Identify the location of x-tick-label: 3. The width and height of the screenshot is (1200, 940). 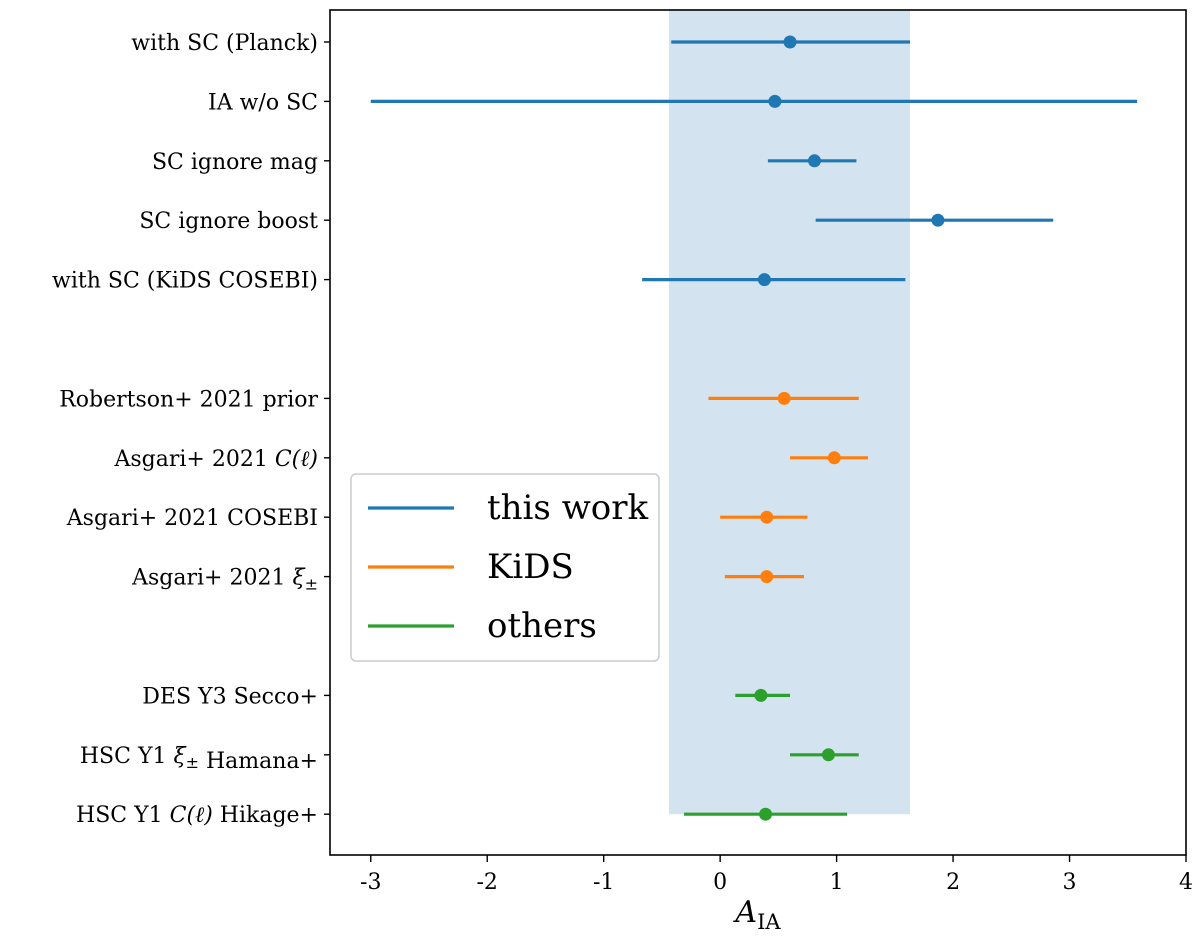
(1070, 882).